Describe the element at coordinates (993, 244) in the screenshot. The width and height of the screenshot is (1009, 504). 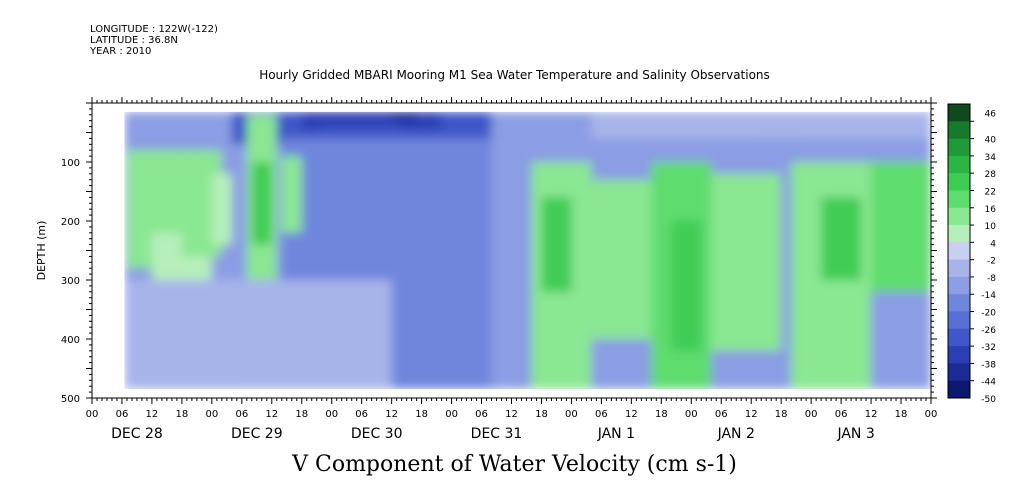
I see `colorbar-label: 4` at that location.